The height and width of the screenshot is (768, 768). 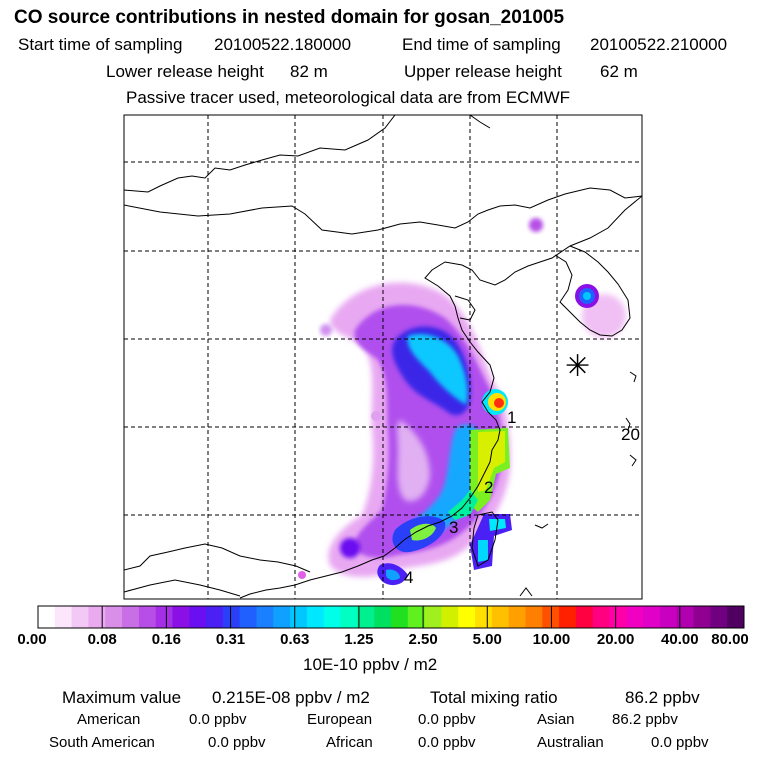 What do you see at coordinates (551, 639) in the screenshot?
I see `colorbar-tick-label: 10.00` at bounding box center [551, 639].